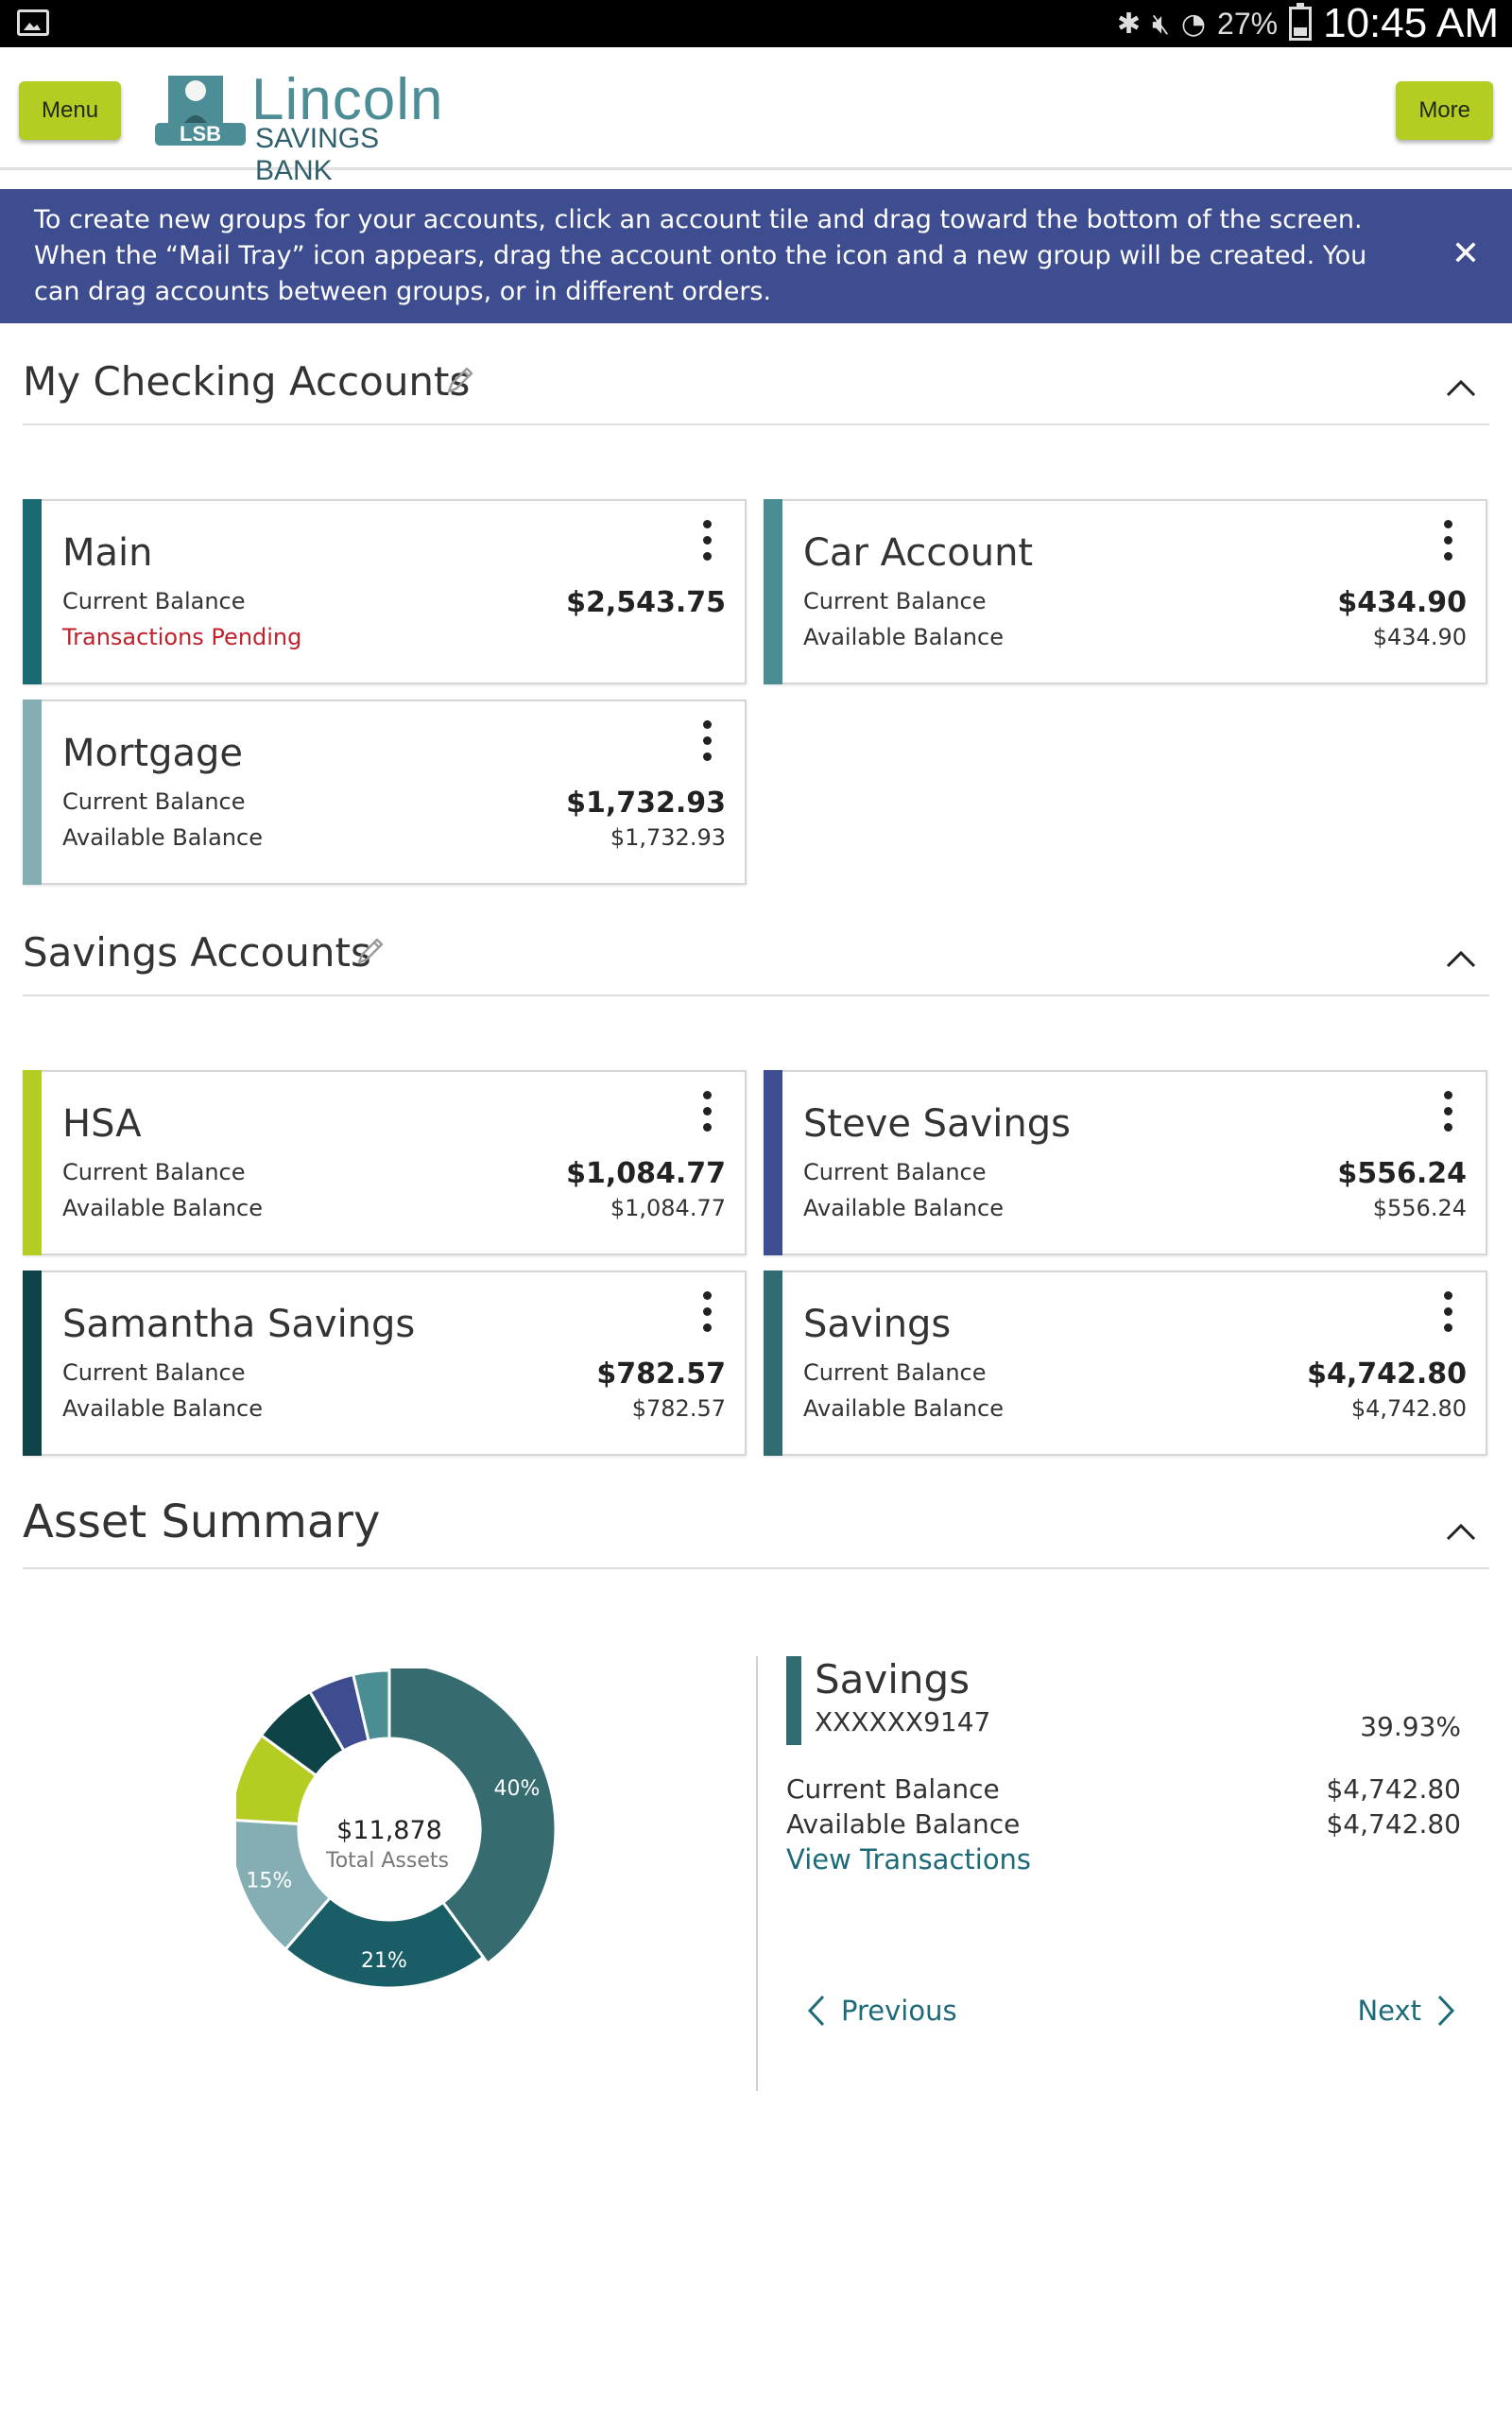 Image resolution: width=1512 pixels, height=2420 pixels. What do you see at coordinates (1419, 637) in the screenshot?
I see `available-balance-value: $434.90` at bounding box center [1419, 637].